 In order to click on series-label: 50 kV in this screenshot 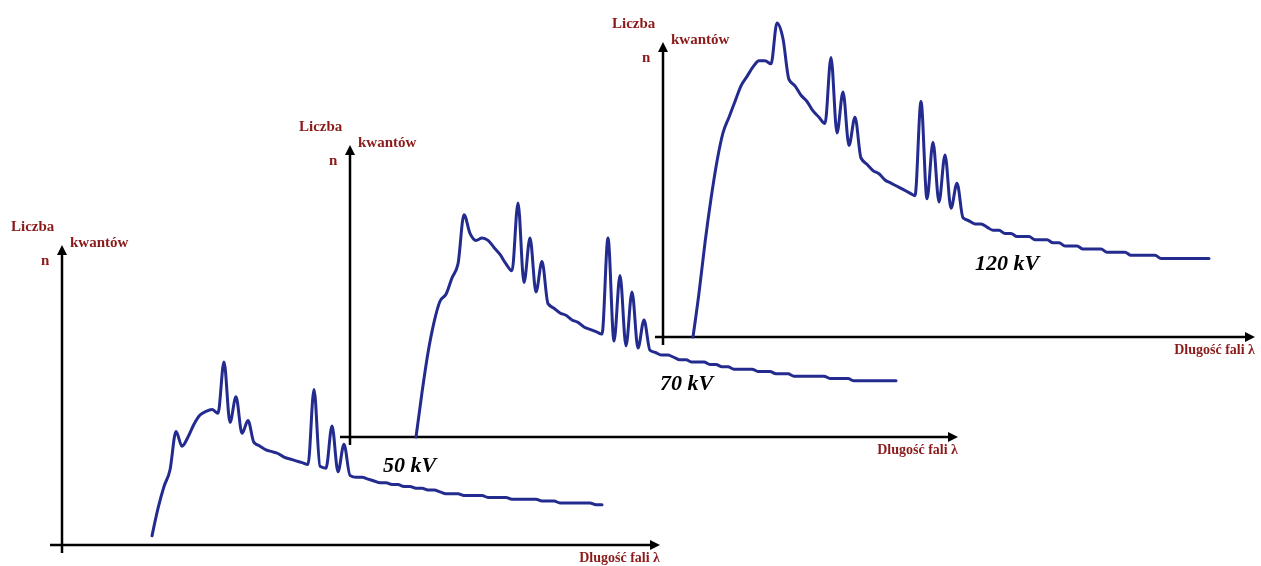, I will do `click(411, 464)`.